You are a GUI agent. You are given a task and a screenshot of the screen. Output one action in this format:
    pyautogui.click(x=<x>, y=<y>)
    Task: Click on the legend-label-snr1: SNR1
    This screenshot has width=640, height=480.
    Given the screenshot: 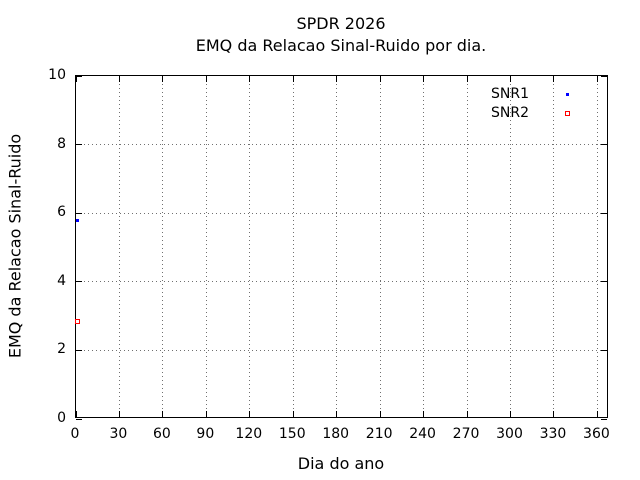 What is the action you would take?
    pyautogui.click(x=510, y=94)
    